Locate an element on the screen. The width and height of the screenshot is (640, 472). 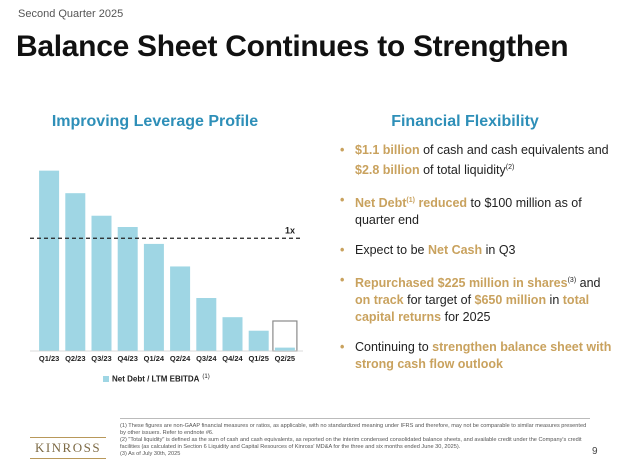
footnote-3: (3) As of July 30th, 2025 is located at coordinates (150, 454).